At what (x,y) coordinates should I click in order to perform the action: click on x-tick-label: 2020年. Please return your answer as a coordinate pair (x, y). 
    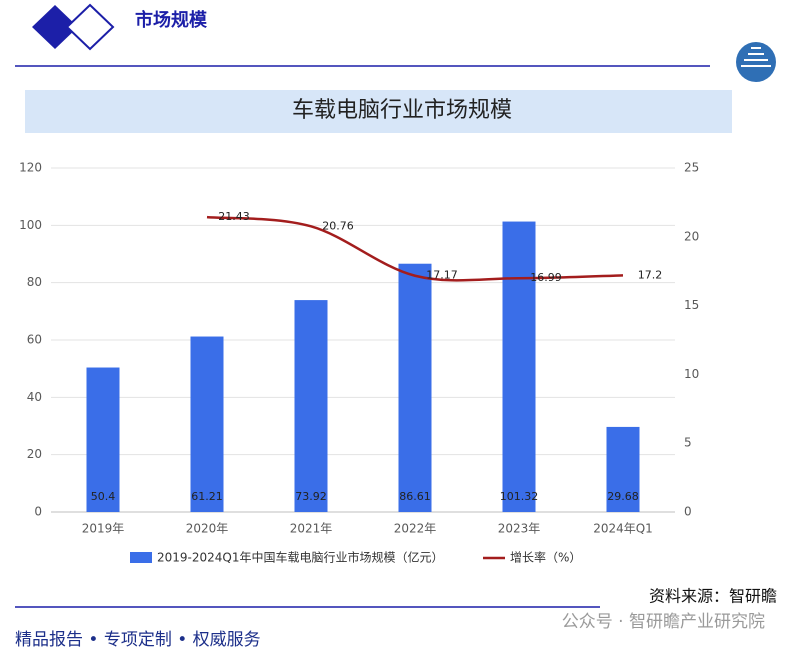
    Looking at the image, I should click on (207, 529).